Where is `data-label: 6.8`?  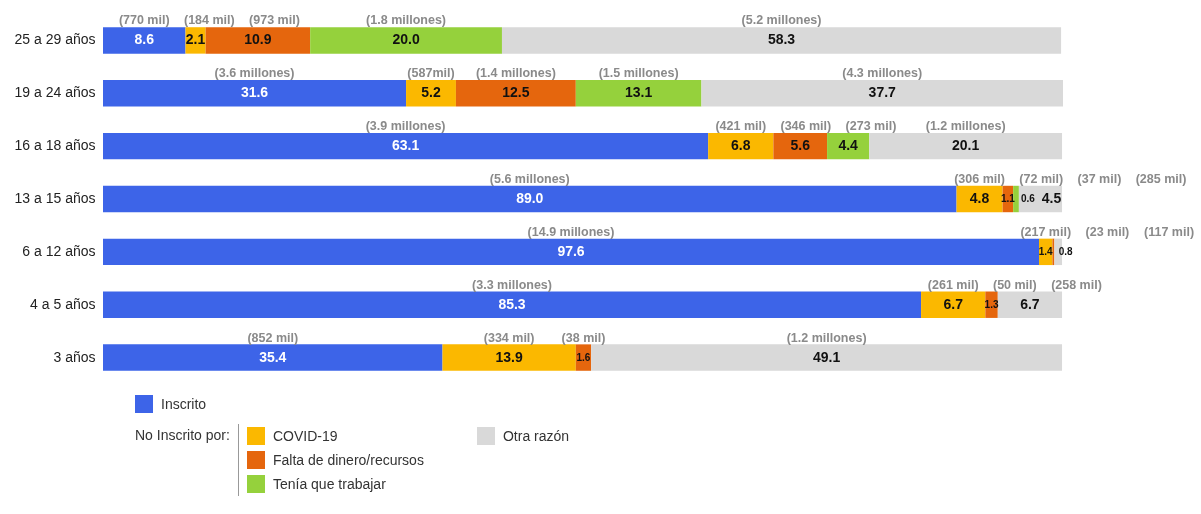 data-label: 6.8 is located at coordinates (741, 145).